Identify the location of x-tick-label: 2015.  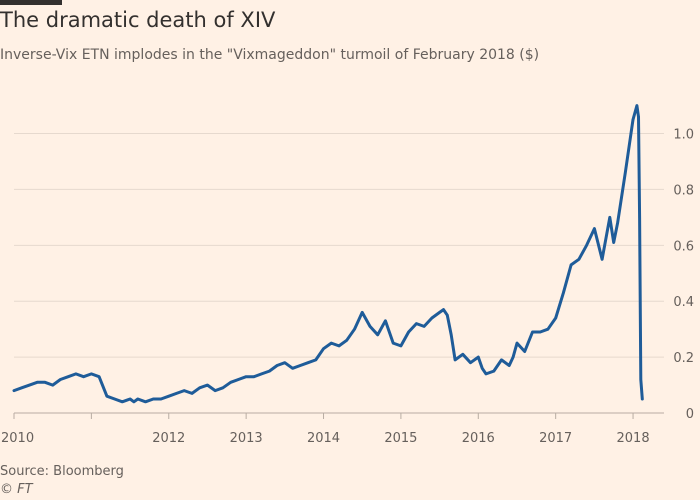
(400, 438).